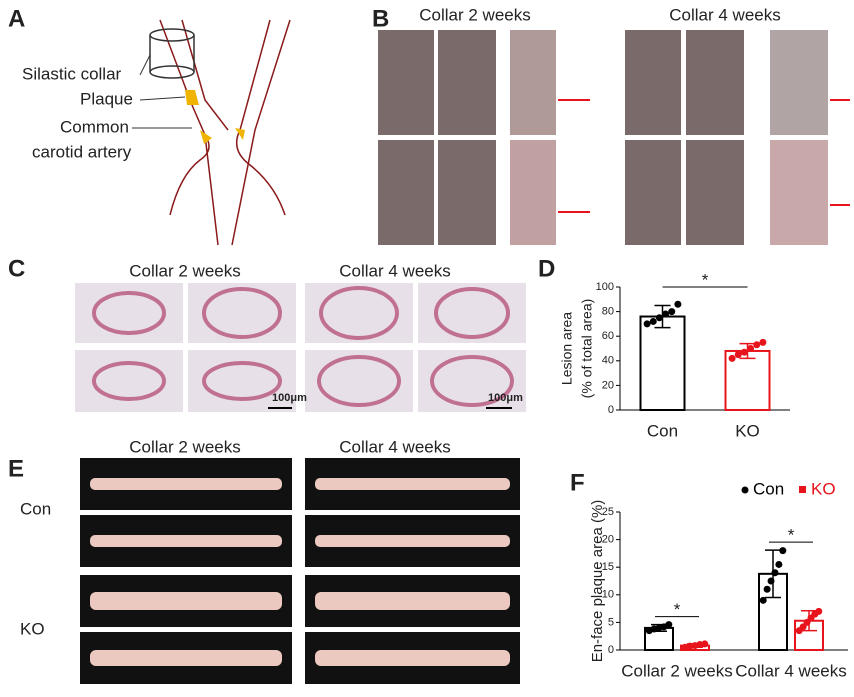  Describe the element at coordinates (162, 91) in the screenshot. I see `leader-lines` at that location.